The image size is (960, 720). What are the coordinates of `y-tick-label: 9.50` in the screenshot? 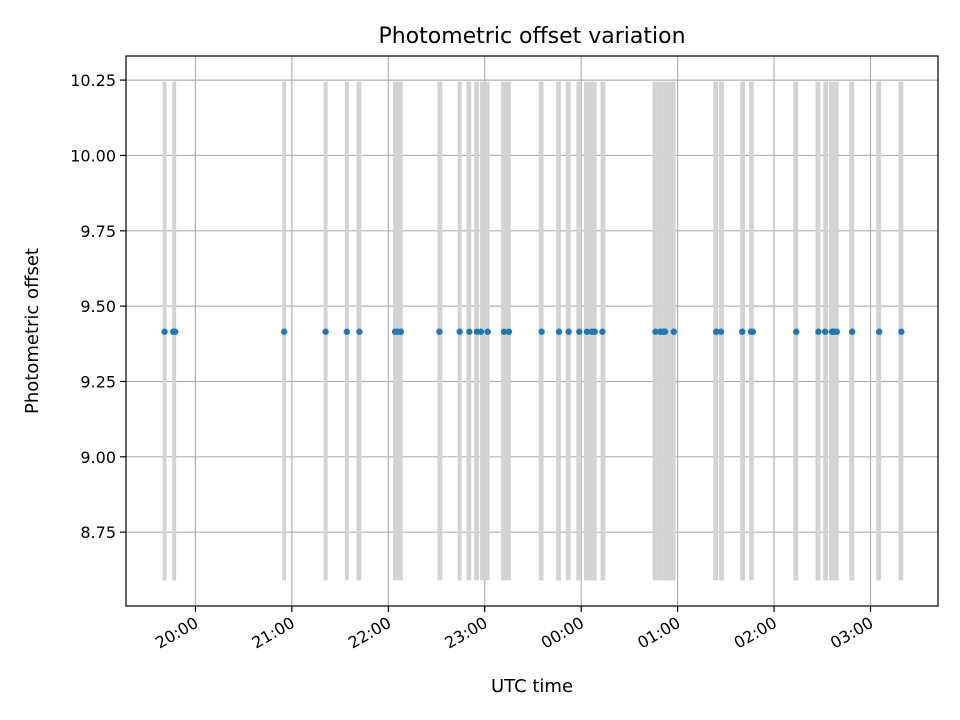 It's located at (98, 306).